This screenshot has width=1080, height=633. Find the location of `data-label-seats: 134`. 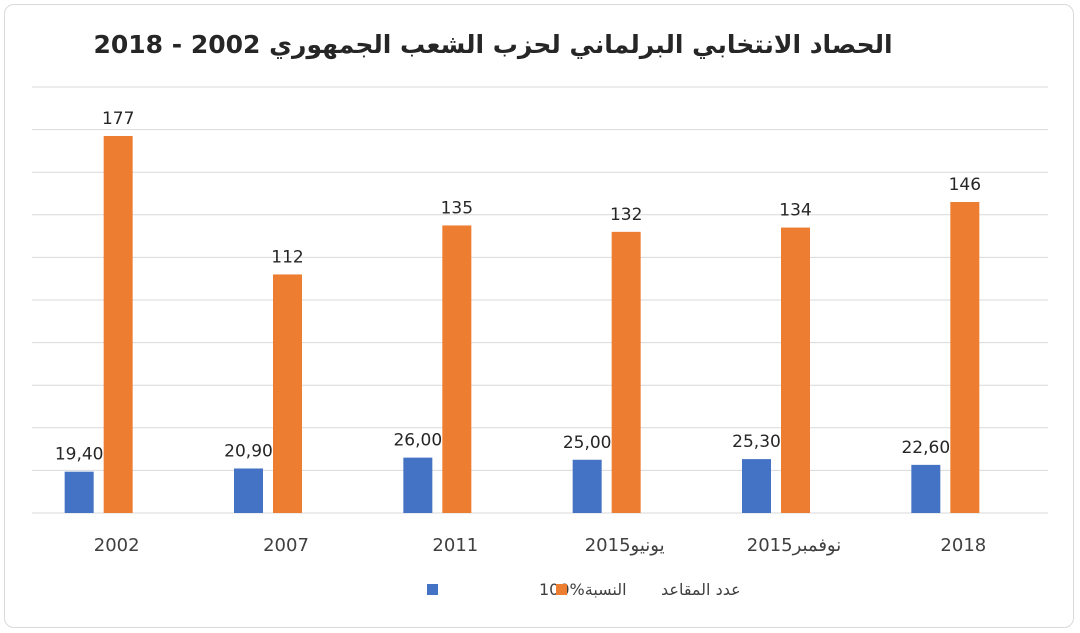

data-label-seats: 134 is located at coordinates (795, 211).